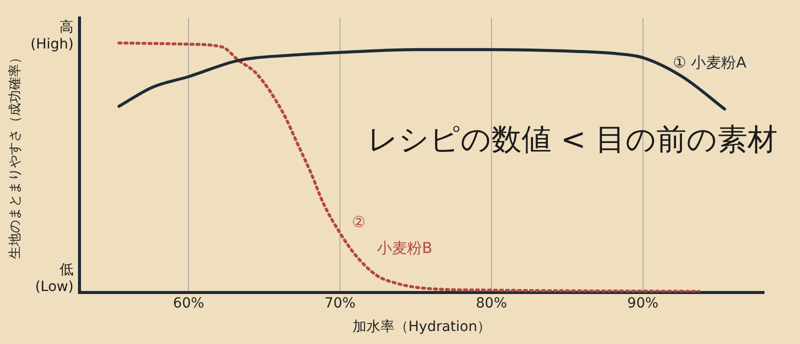 This screenshot has width=800, height=344. What do you see at coordinates (492, 303) in the screenshot?
I see `x-tick-label: 80%` at bounding box center [492, 303].